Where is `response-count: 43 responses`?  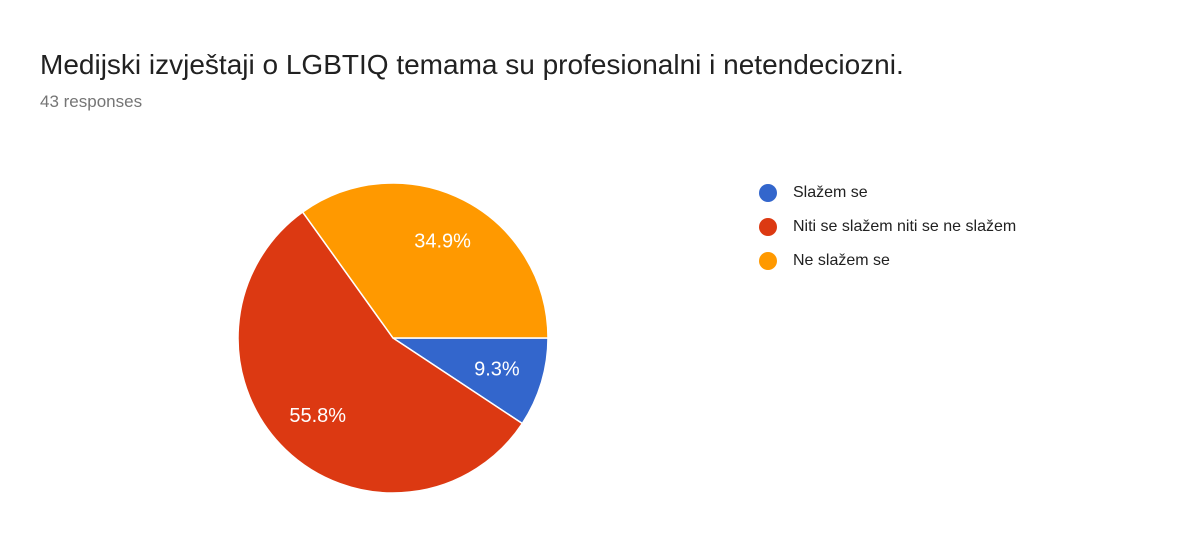 response-count: 43 responses is located at coordinates (91, 101).